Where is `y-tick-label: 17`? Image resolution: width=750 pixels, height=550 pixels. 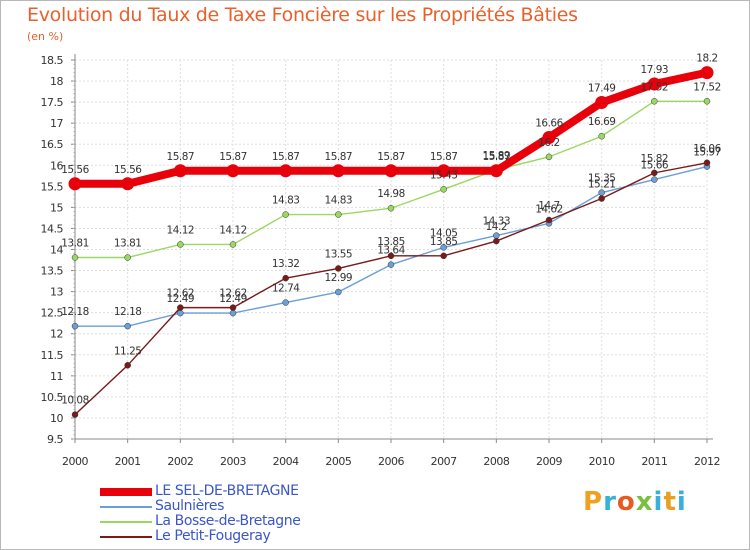
y-tick-label: 17 is located at coordinates (56, 123).